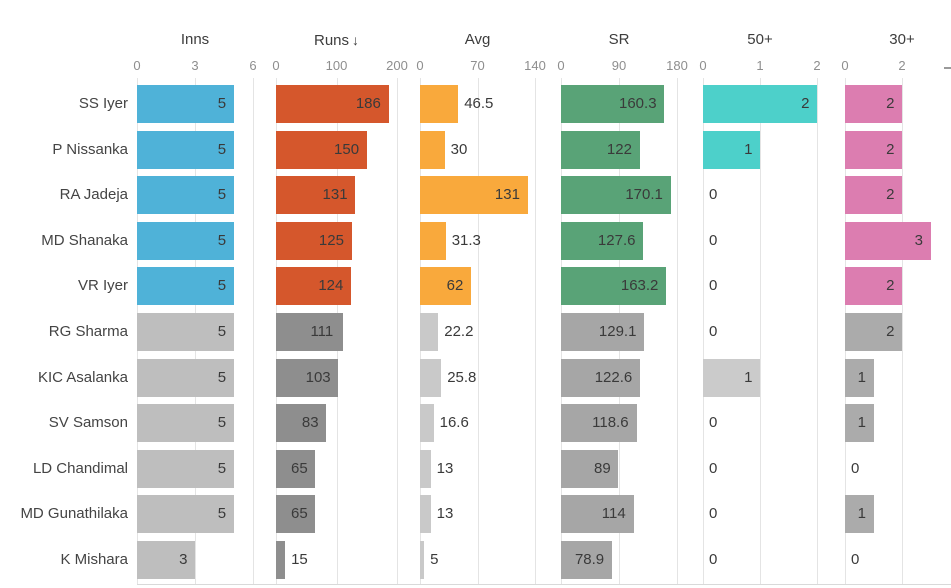 The height and width of the screenshot is (588, 951). I want to click on bar-value-label: 122.6, so click(613, 377).